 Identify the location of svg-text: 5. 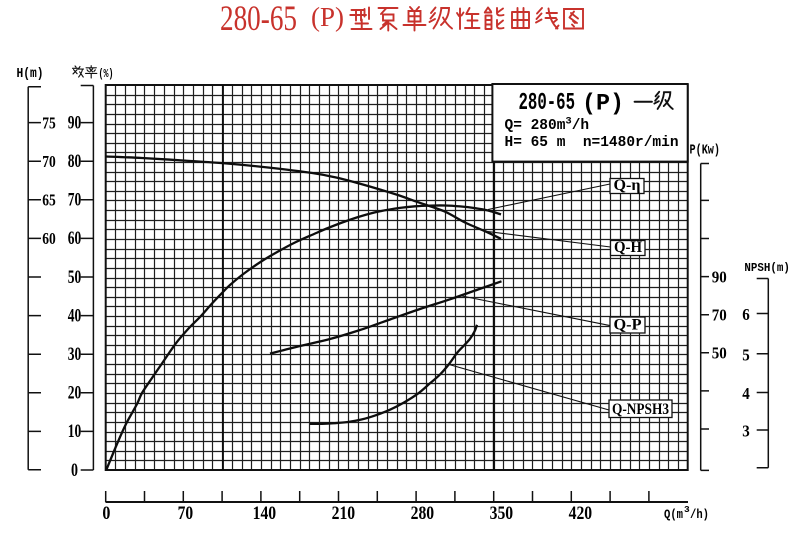
(746, 354).